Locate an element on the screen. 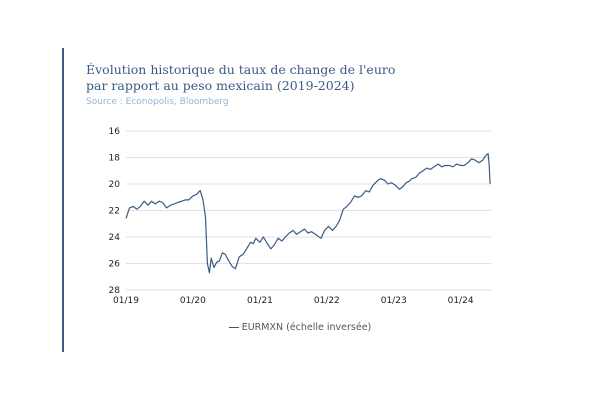  x-tick-label-1: 01/20 is located at coordinates (193, 301).